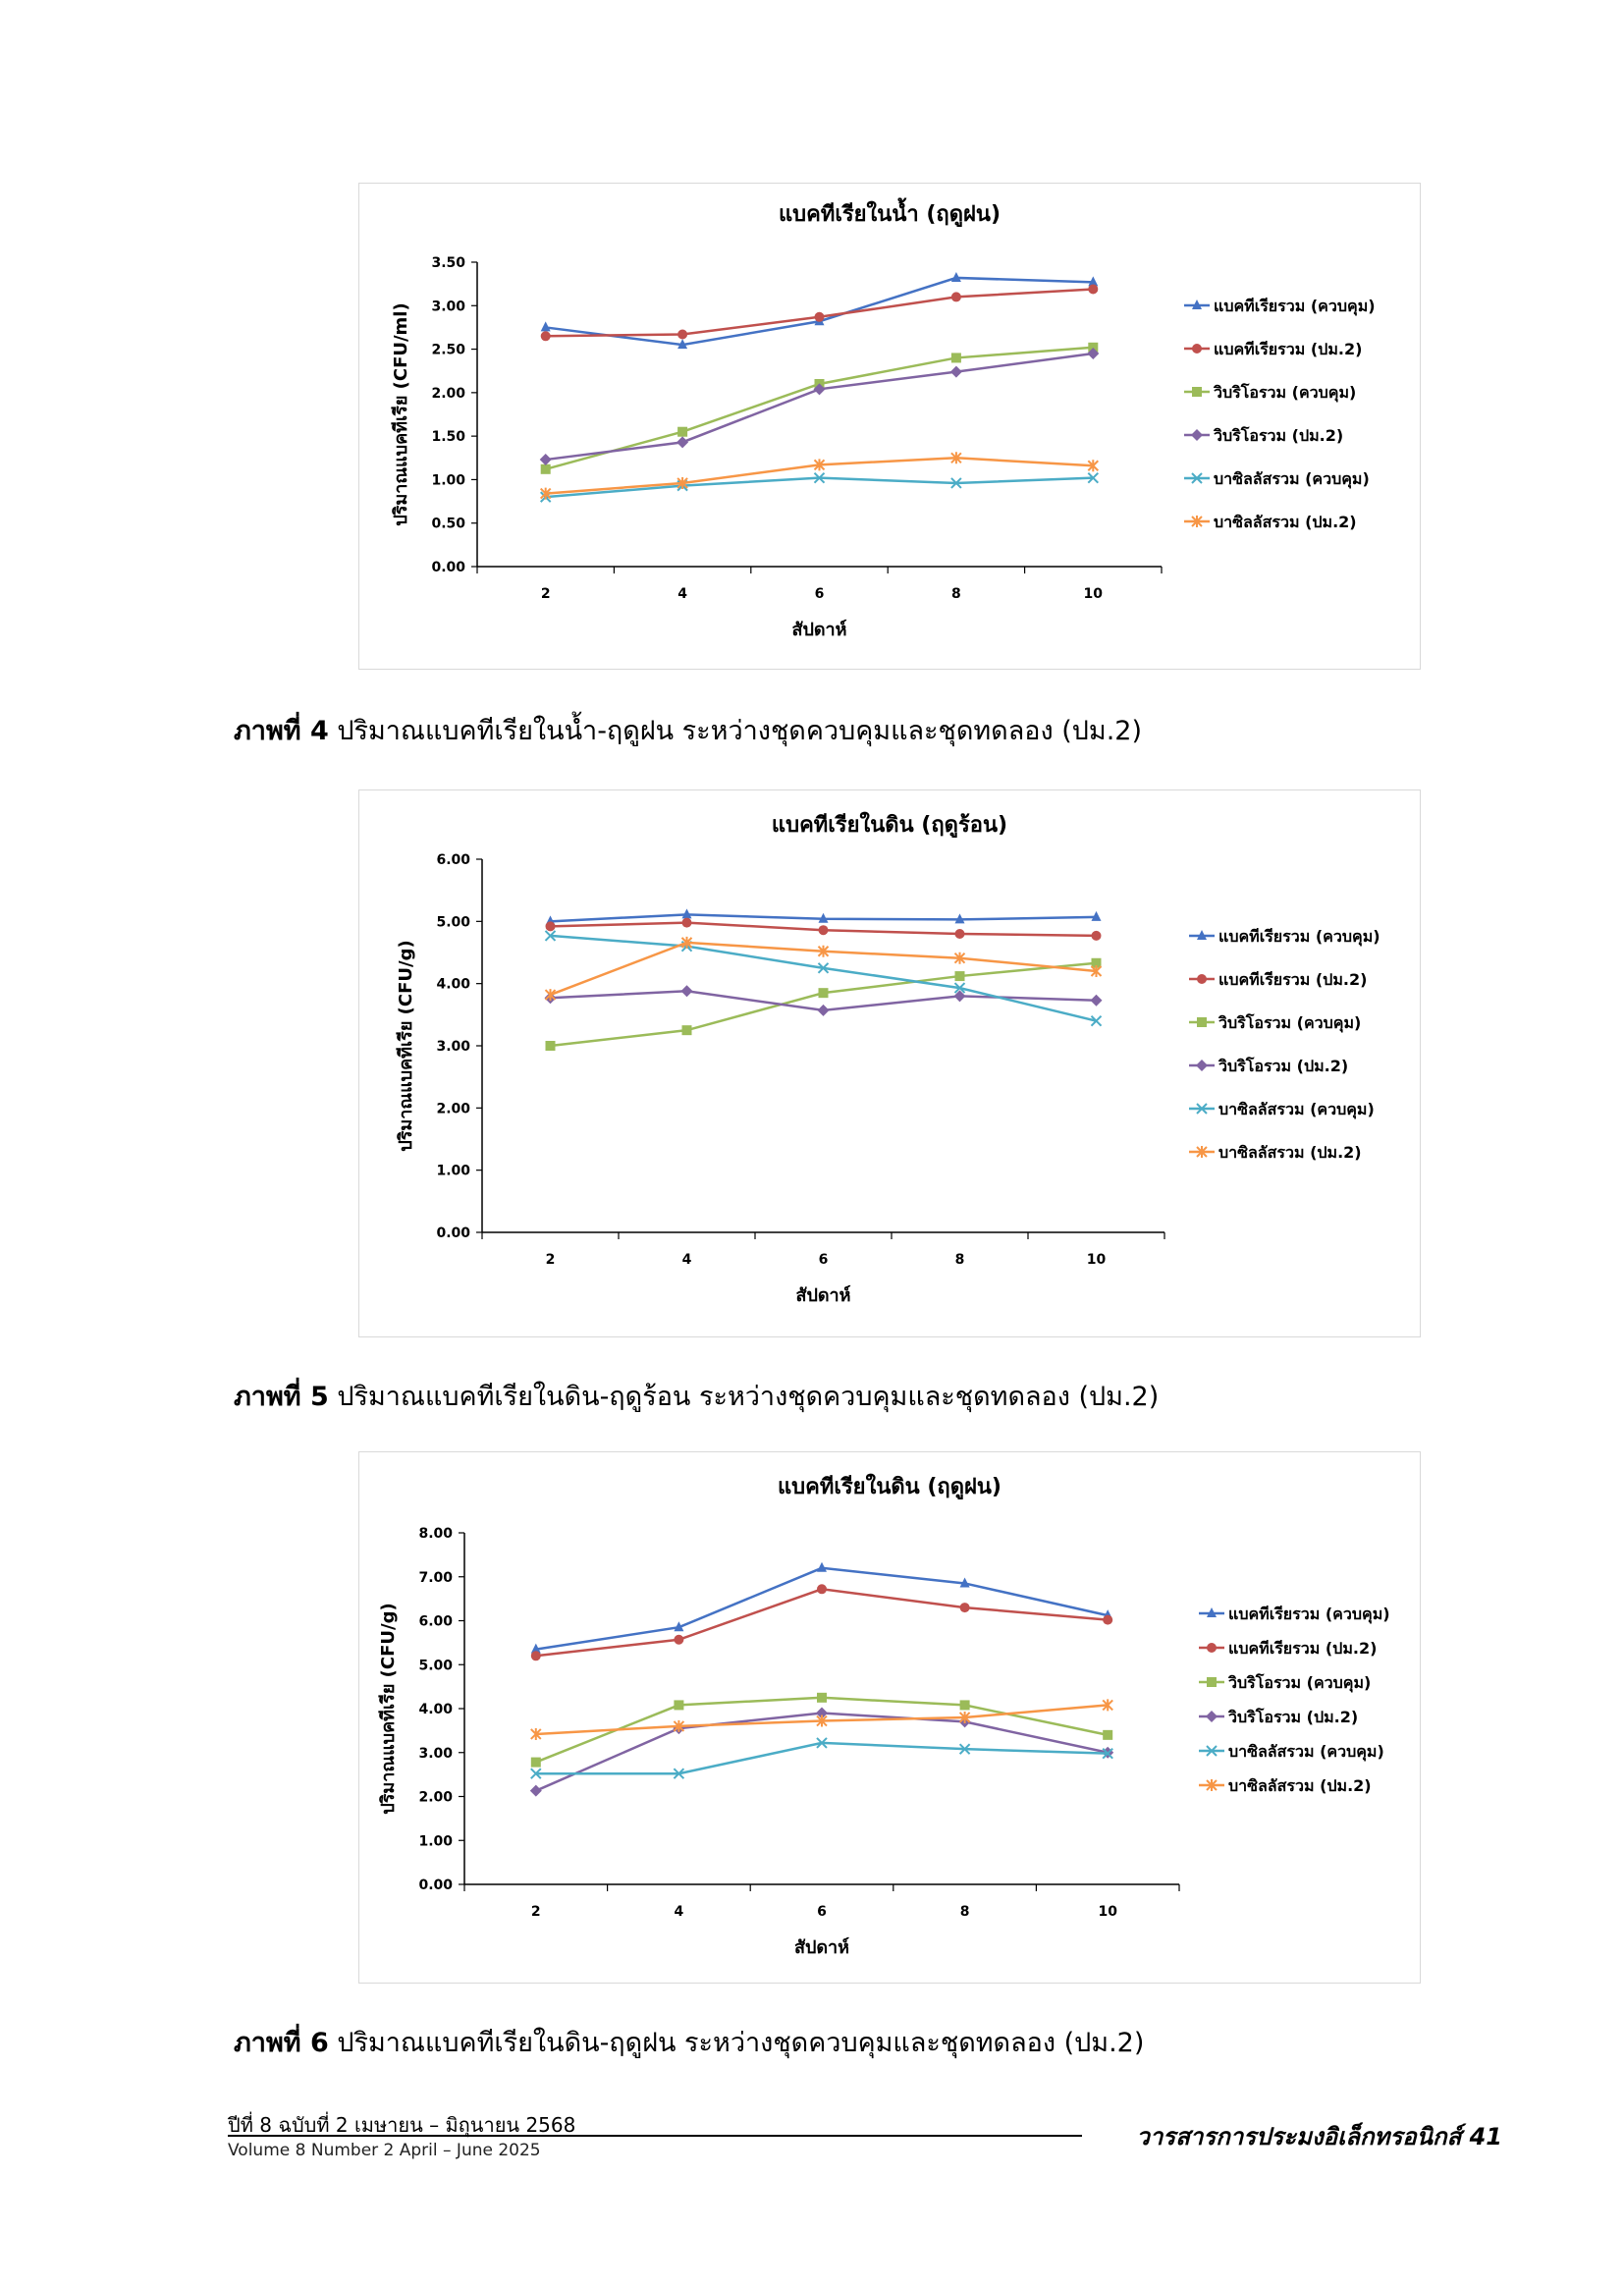 The image size is (1624, 2286). What do you see at coordinates (435, 1885) in the screenshot?
I see `y-tick-label: 0.00` at bounding box center [435, 1885].